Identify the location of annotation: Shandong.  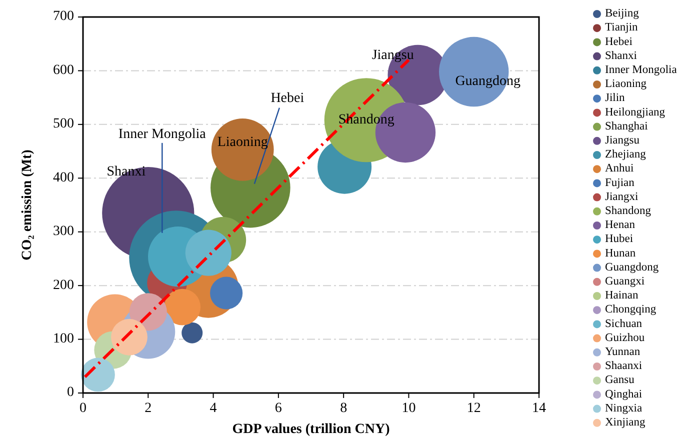
(366, 120).